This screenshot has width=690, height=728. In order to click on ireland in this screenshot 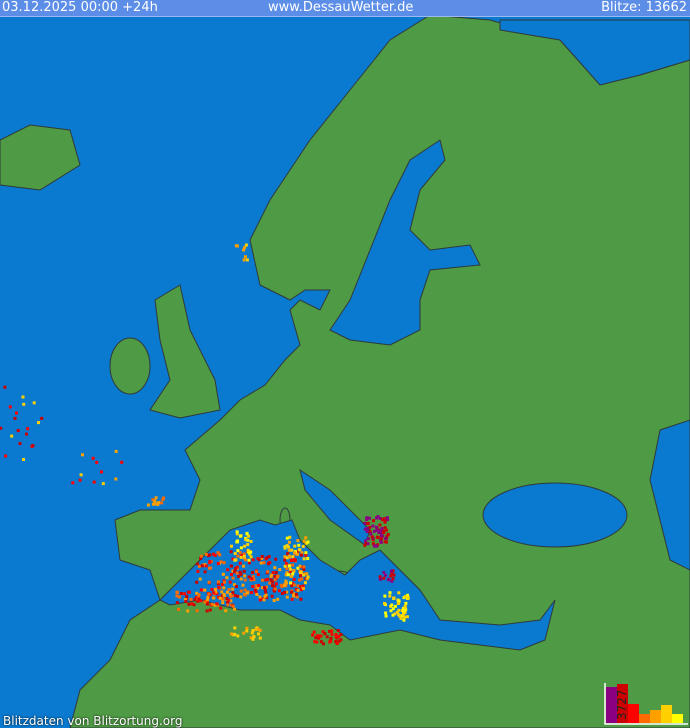, I will do `click(130, 366)`.